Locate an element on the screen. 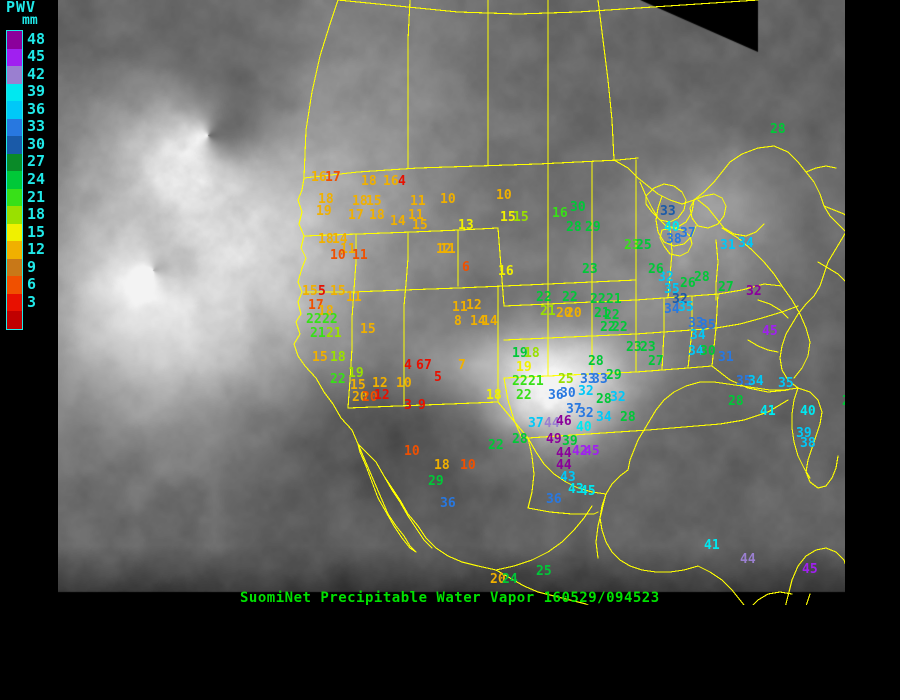 This screenshot has height=700, width=900. station-pwv-value: 46 is located at coordinates (564, 421).